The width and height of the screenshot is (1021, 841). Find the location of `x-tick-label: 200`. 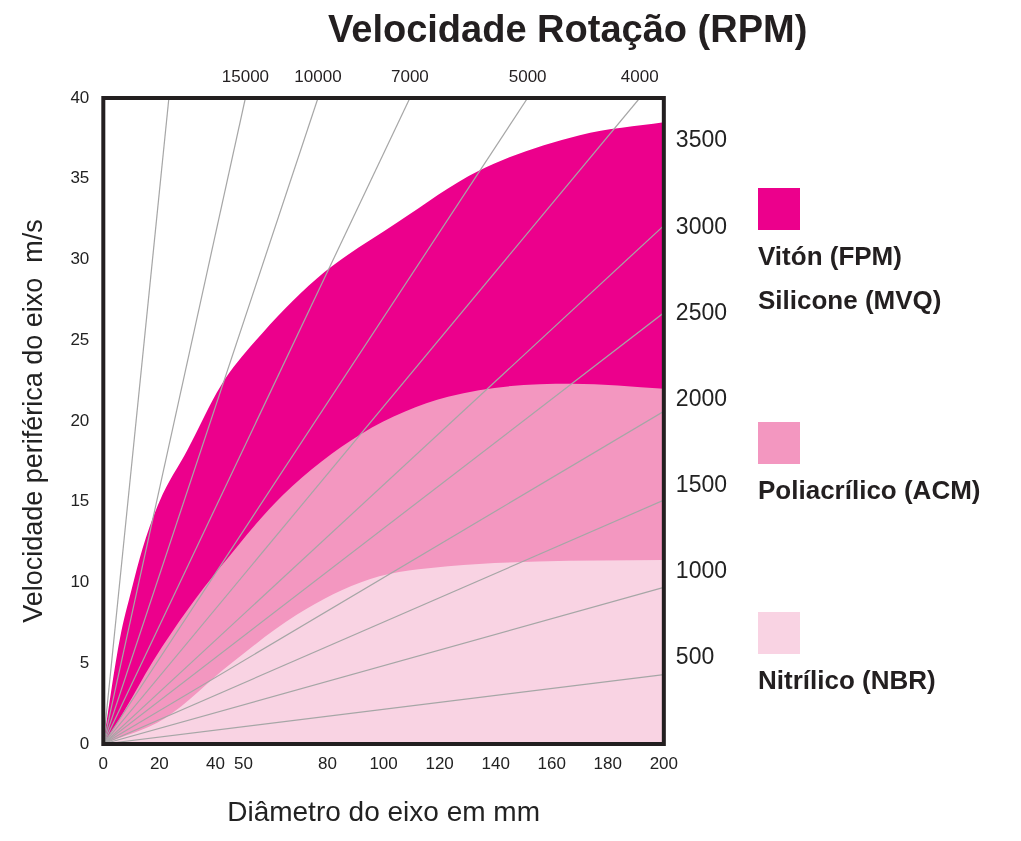

x-tick-label: 200 is located at coordinates (664, 763).